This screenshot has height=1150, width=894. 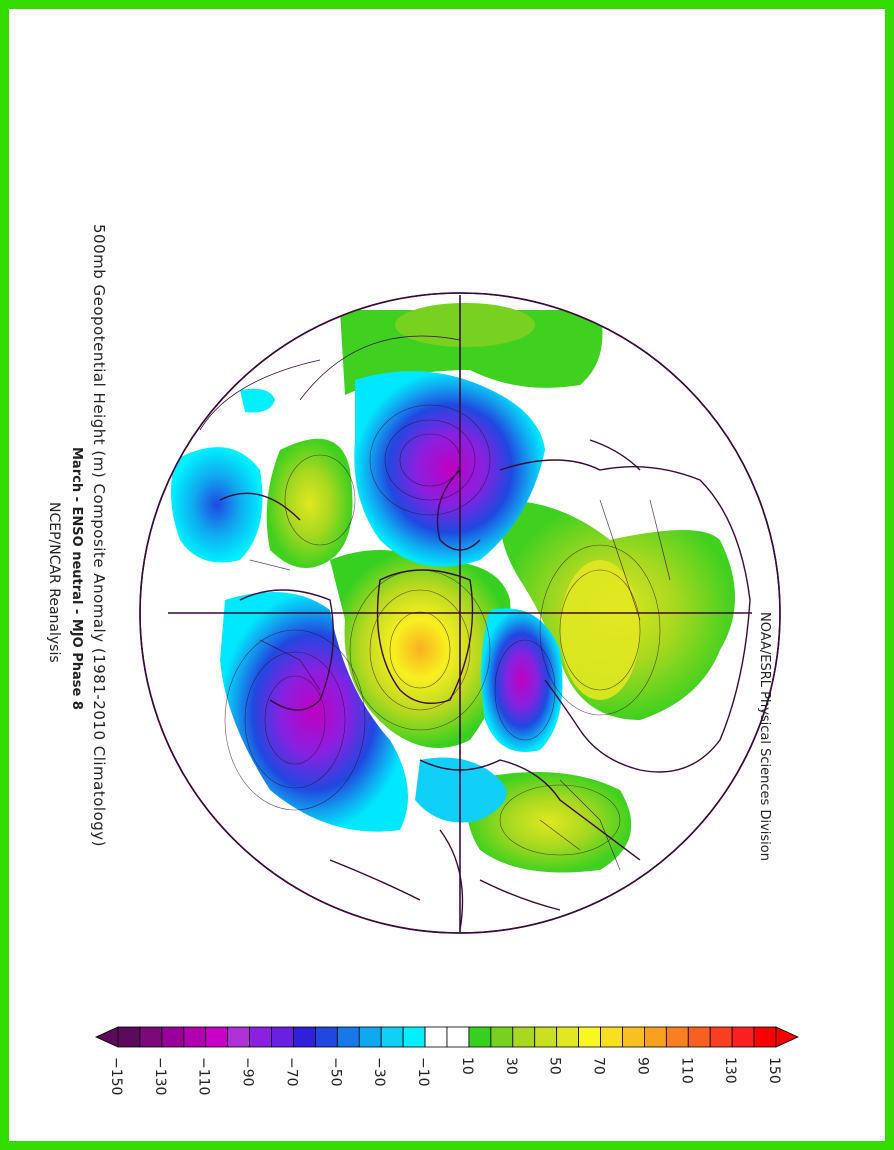 I want to click on anomaly-negative-europe, so click(x=522, y=680).